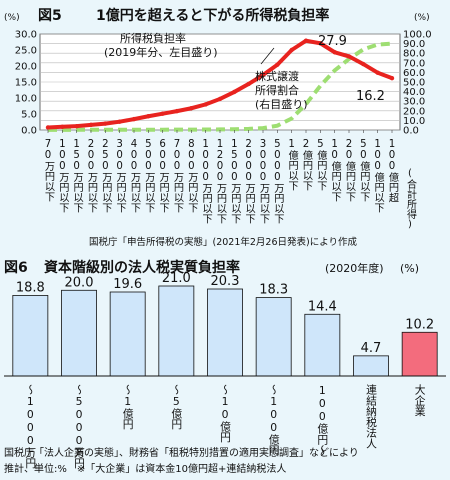  Describe the element at coordinates (322, 306) in the screenshot. I see `fig6-value-label: 14.4` at that location.